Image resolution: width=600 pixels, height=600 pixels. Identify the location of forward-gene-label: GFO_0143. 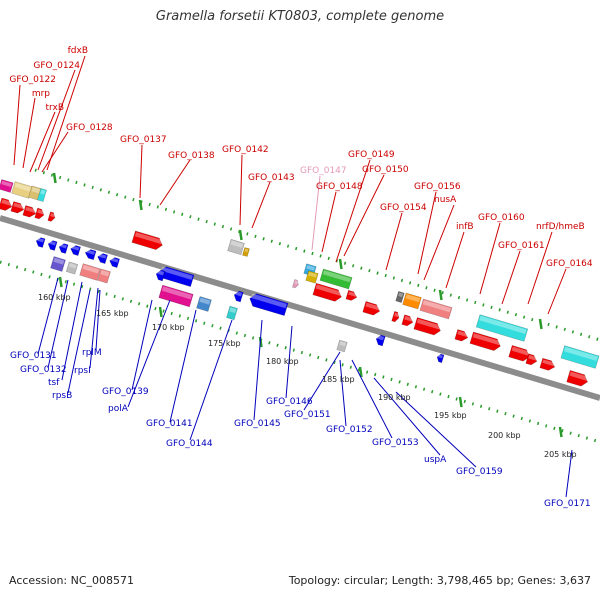
(271, 178).